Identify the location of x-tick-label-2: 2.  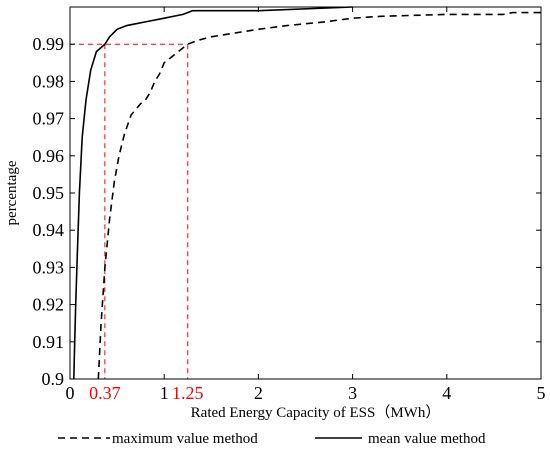
(258, 393).